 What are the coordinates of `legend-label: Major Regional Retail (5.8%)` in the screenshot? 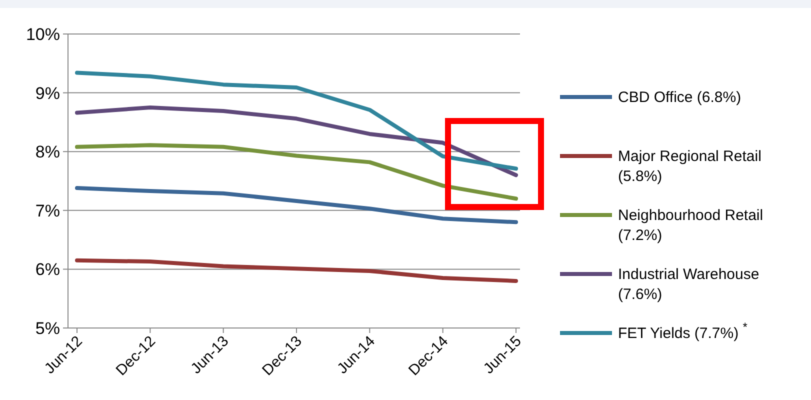 It's located at (690, 166).